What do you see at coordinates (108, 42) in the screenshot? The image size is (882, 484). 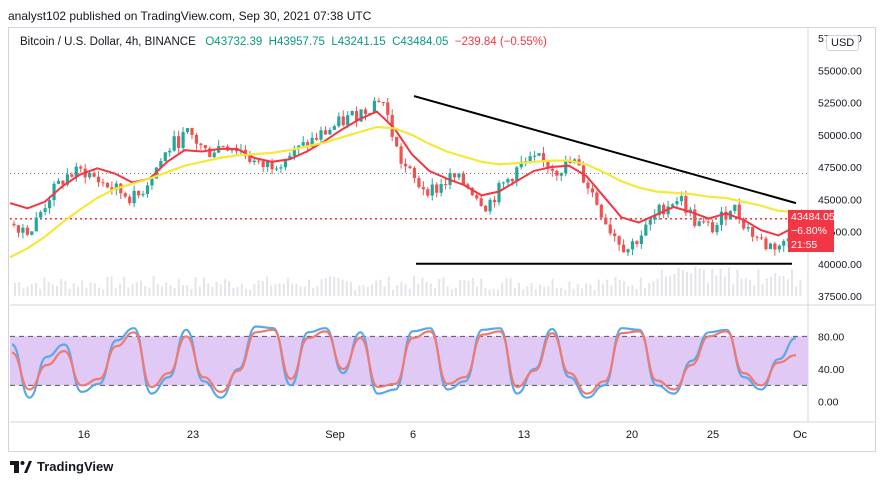 I see `symbol-title: Bitcoin / U.S. Dollar, 4h, BINANCE` at bounding box center [108, 42].